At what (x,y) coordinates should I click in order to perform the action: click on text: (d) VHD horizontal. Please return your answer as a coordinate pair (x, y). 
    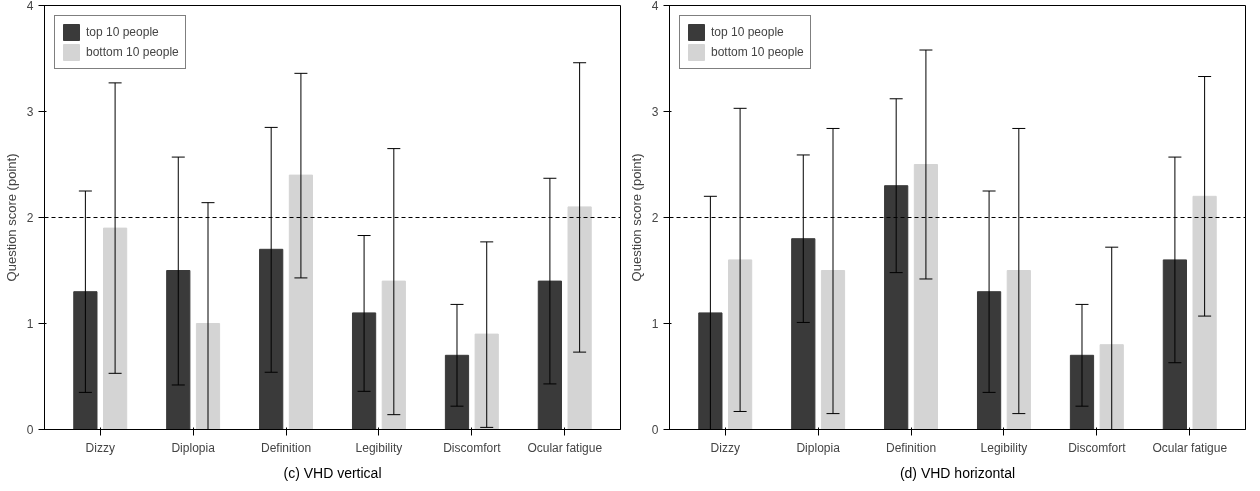
    Looking at the image, I should click on (957, 472).